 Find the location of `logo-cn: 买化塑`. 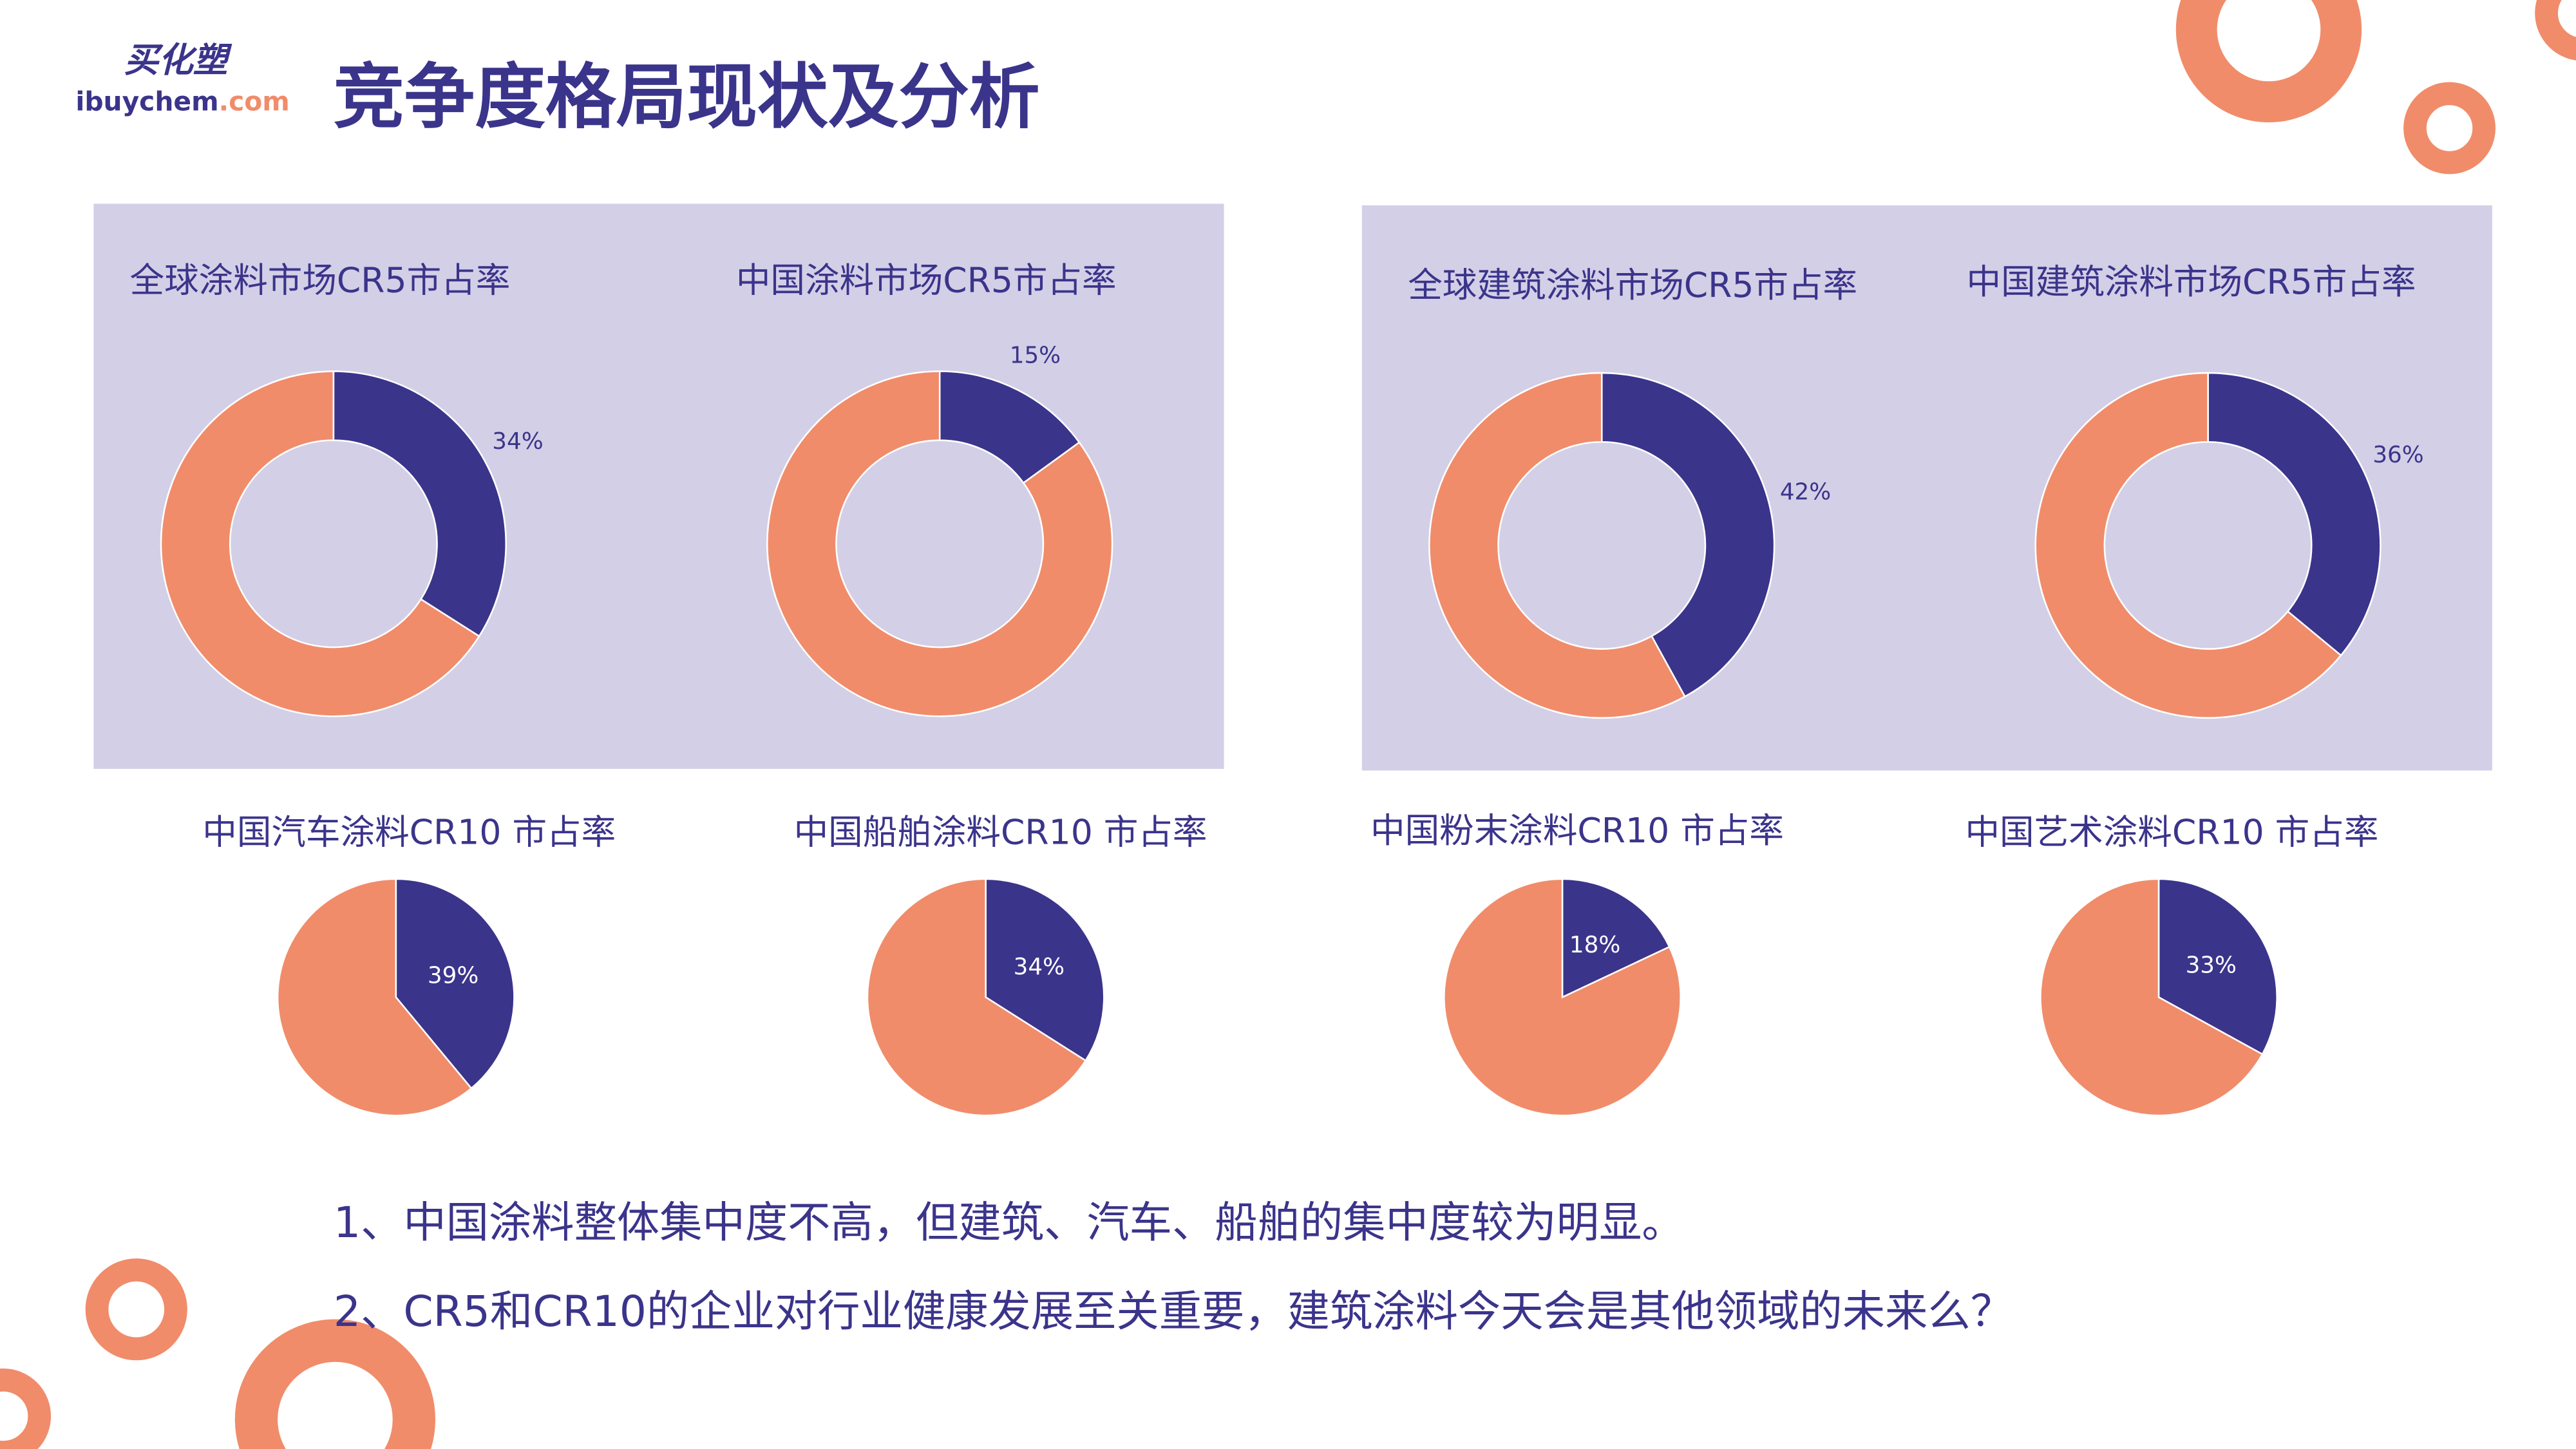

logo-cn: 买化塑 is located at coordinates (178, 60).